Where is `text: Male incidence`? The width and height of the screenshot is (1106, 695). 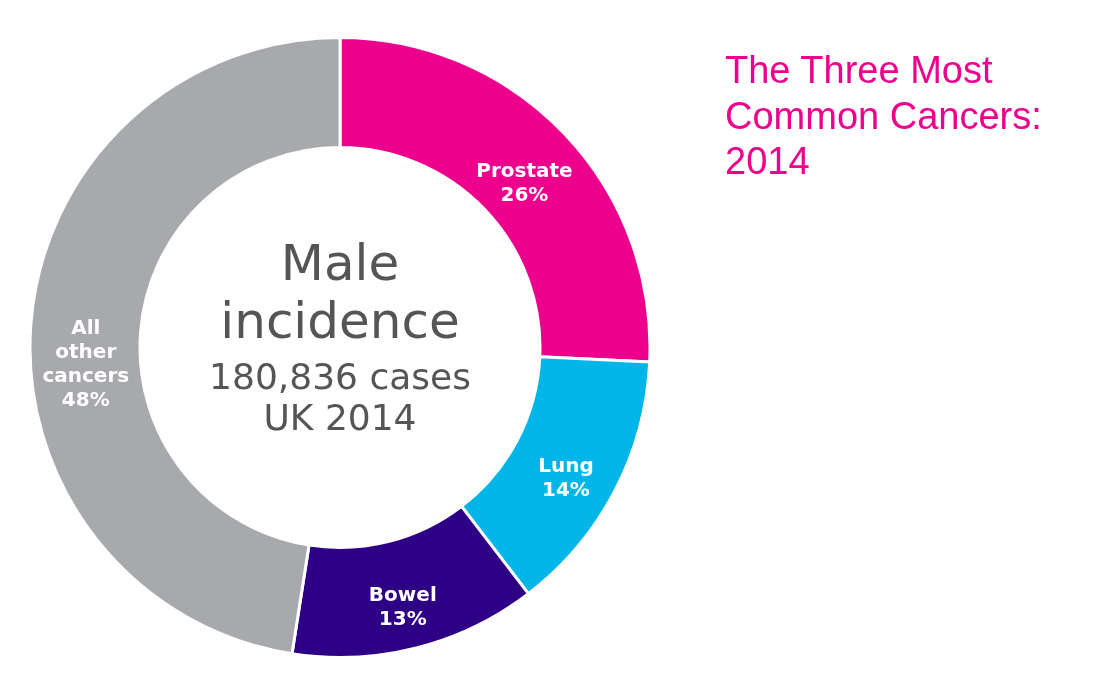
text: Male incidence is located at coordinates (340, 292).